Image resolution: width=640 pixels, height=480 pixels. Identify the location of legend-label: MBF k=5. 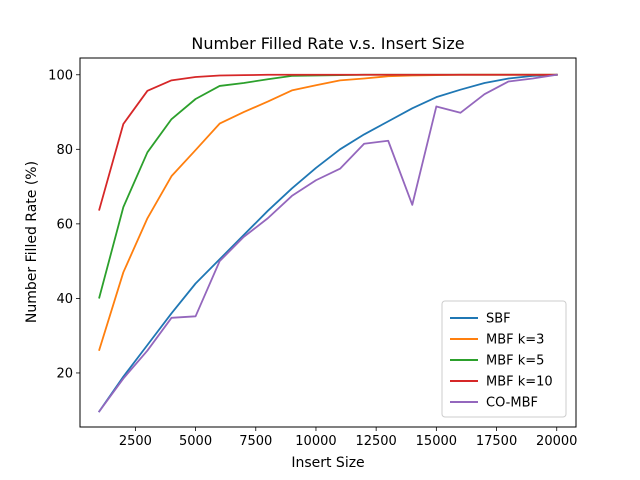
(515, 361).